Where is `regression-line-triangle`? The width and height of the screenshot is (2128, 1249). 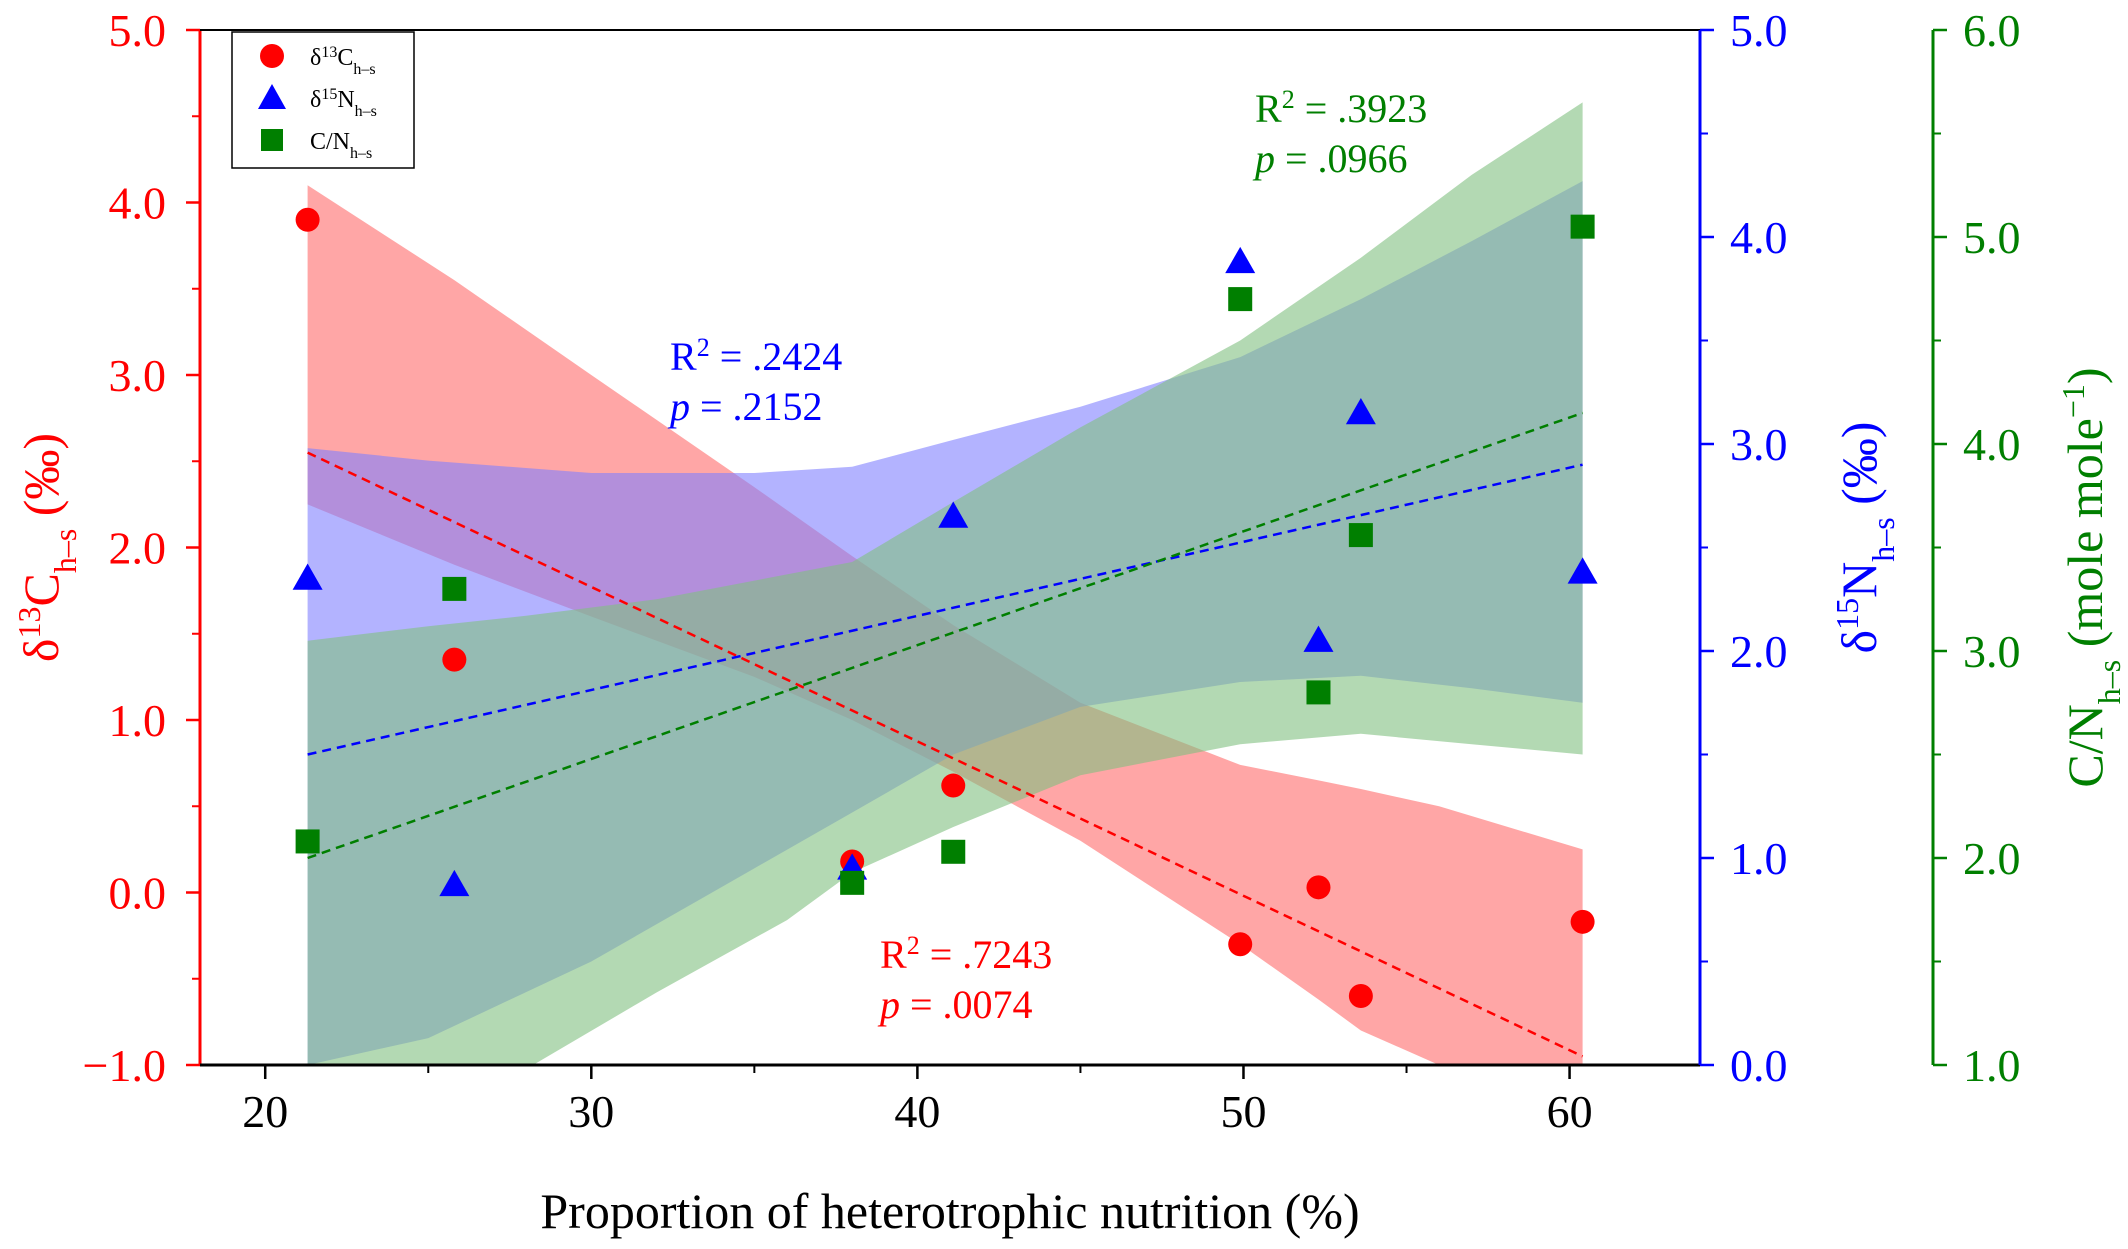 regression-line-triangle is located at coordinates (945, 609).